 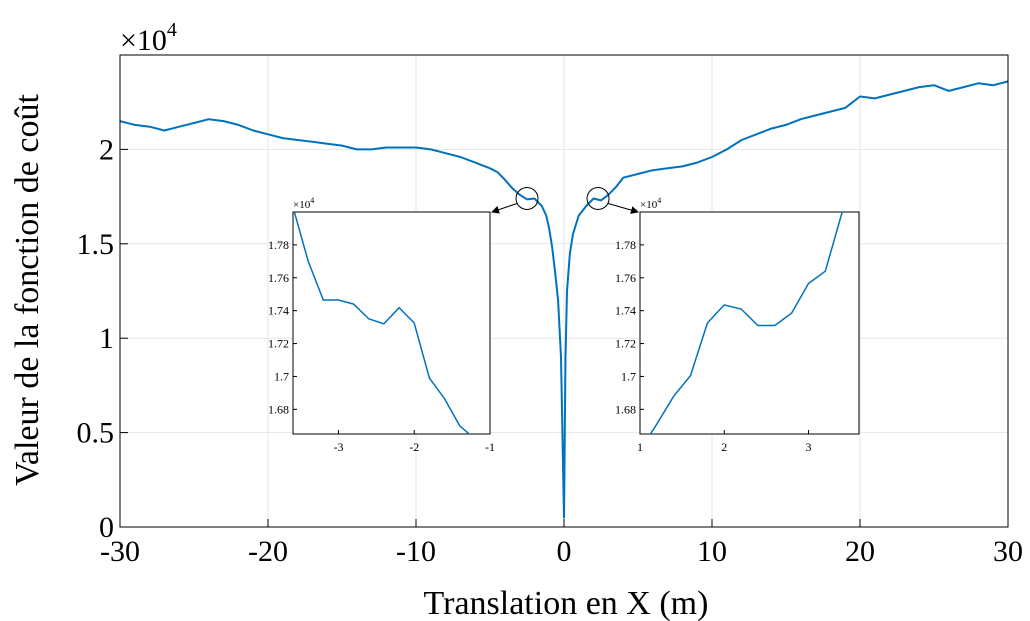 I want to click on y-tick-label: 2, so click(x=106, y=149).